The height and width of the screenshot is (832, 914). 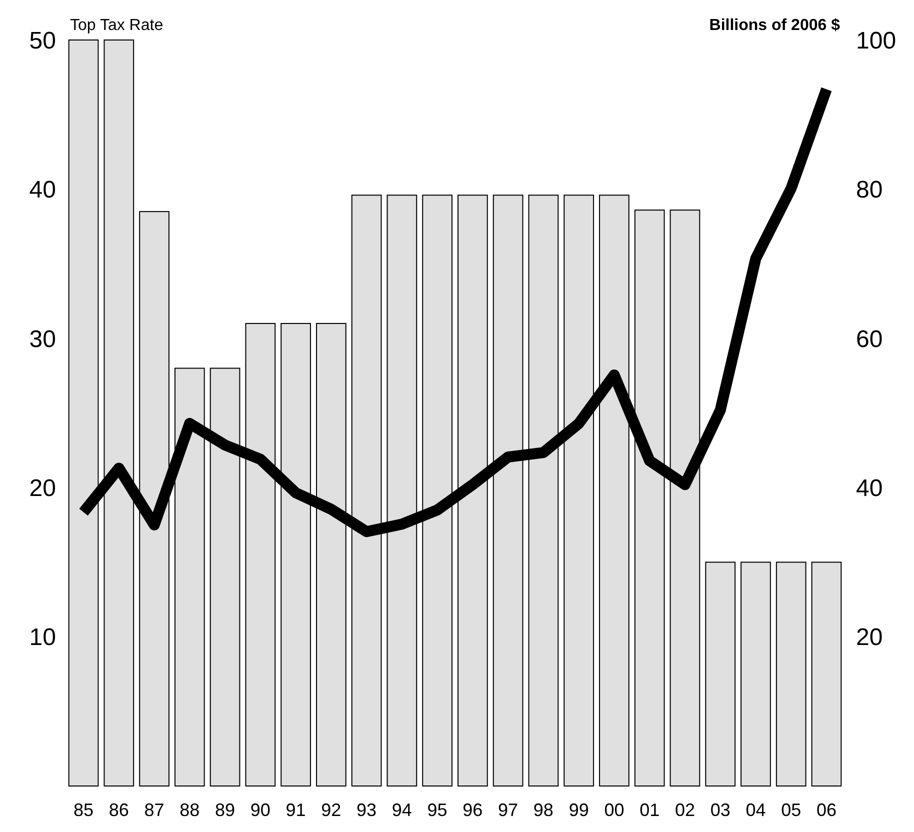 I want to click on x-tick-label: 91, so click(x=296, y=810).